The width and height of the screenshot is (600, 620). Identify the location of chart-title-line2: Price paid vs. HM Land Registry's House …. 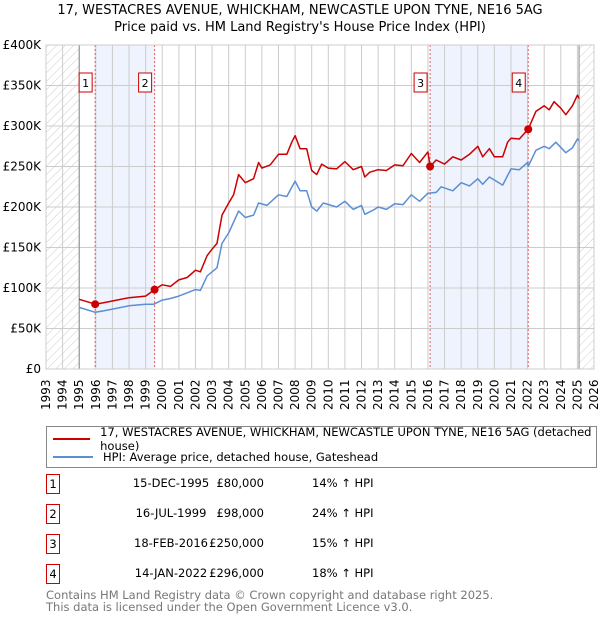
(300, 27).